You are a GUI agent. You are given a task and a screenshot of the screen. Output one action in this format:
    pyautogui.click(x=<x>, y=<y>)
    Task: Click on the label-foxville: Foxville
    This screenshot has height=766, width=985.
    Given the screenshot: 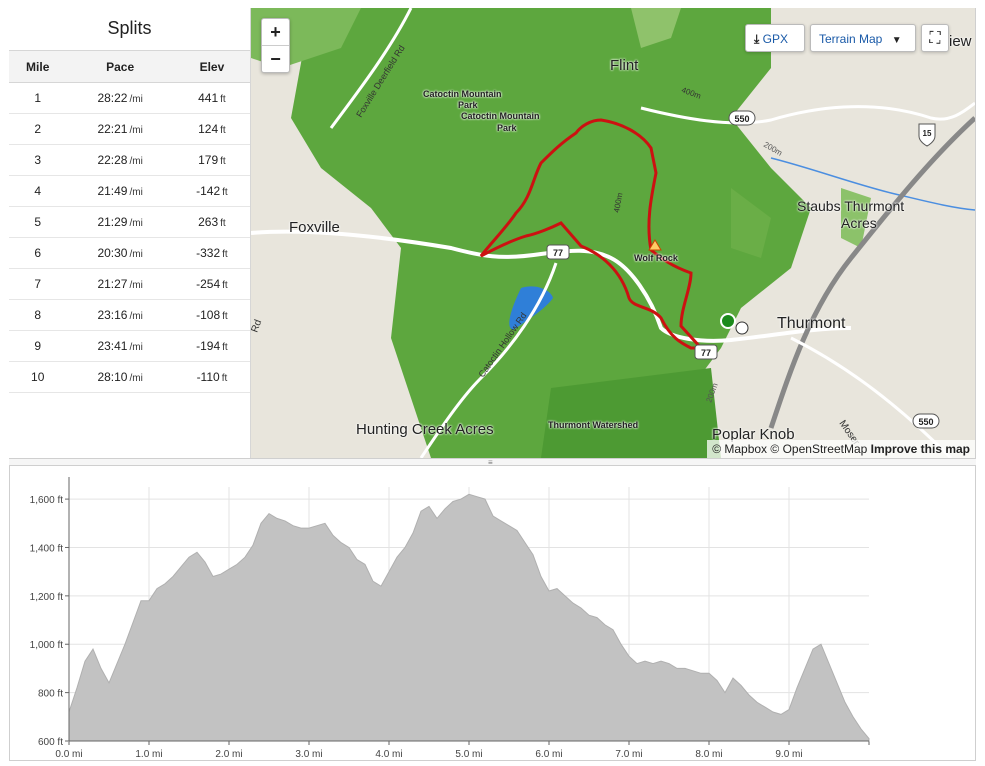 What is the action you would take?
    pyautogui.click(x=314, y=227)
    